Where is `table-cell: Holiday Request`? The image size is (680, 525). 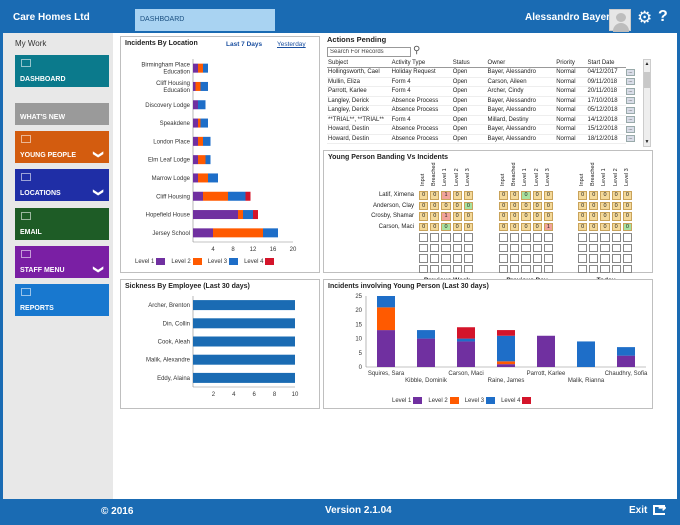 table-cell: Holiday Request is located at coordinates (421, 72).